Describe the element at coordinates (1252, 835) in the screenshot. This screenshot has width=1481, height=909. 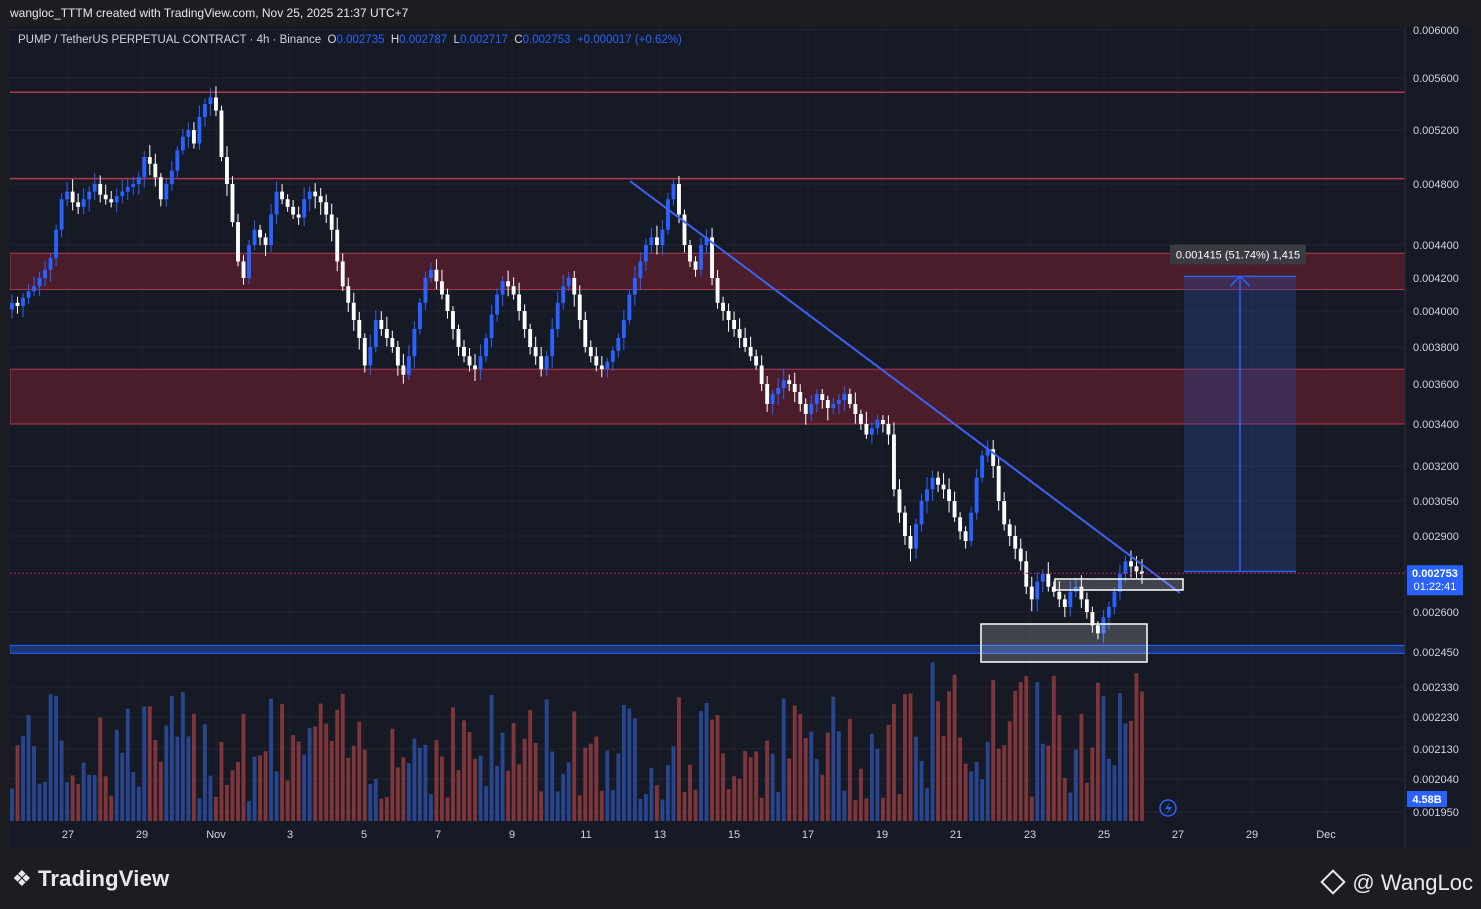
I see `x-tick-label: 29` at that location.